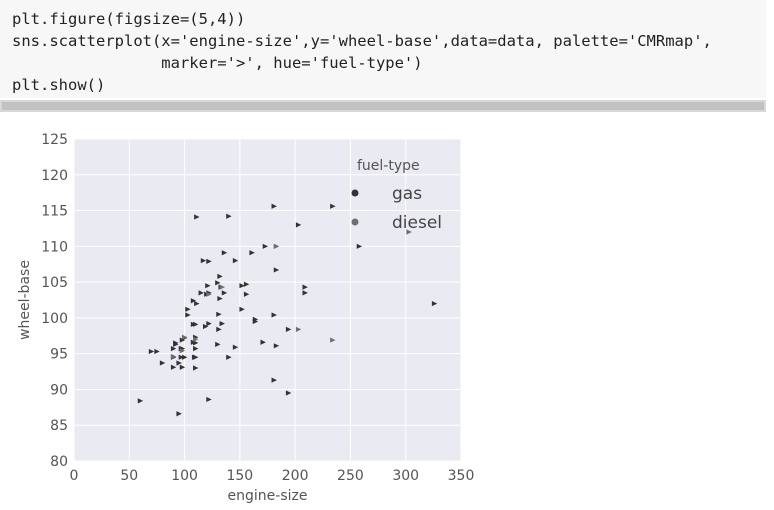 The height and width of the screenshot is (510, 774). I want to click on legend-marker-diesel, so click(355, 222).